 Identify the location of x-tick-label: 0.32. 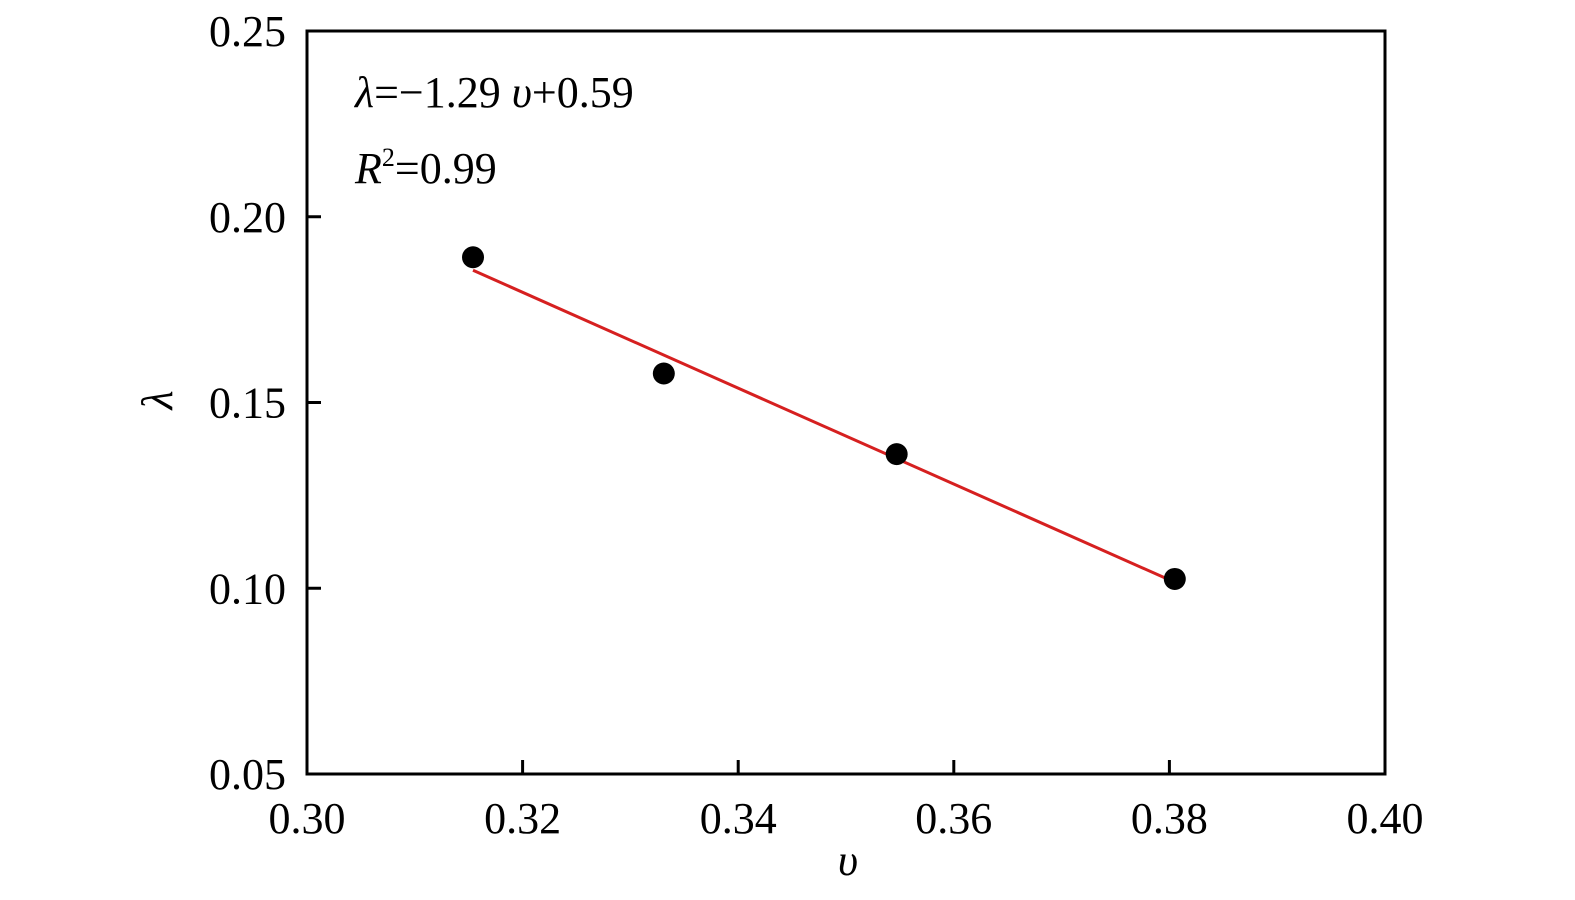
(522, 818).